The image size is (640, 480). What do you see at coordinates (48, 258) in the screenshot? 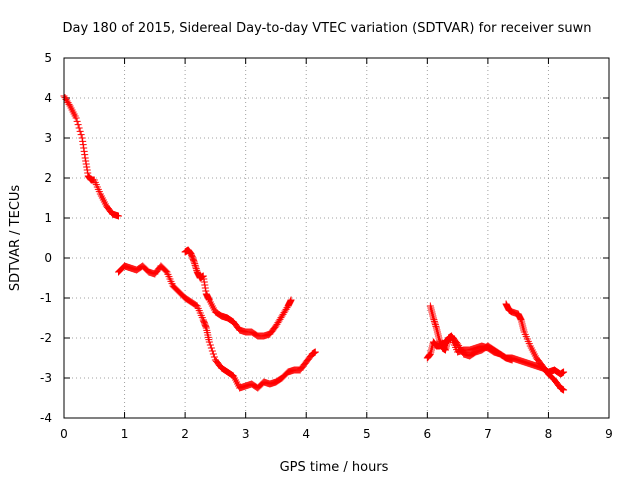
I see `y-tick-label: 0` at bounding box center [48, 258].